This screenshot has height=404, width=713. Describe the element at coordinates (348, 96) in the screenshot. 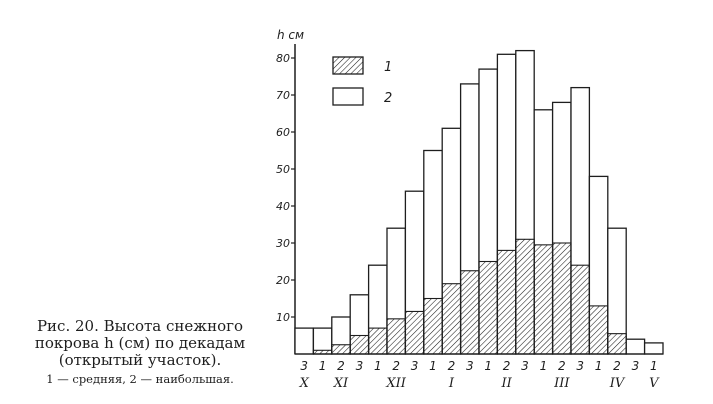

I see `legend-swatch-open` at that location.